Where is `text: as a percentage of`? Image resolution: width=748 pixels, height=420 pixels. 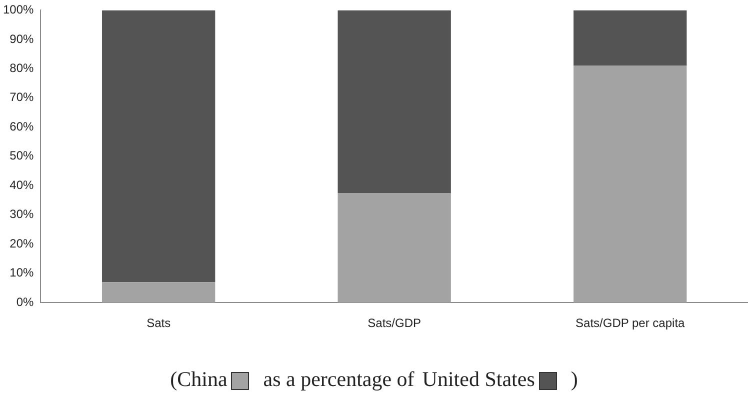 text: as a percentage of is located at coordinates (338, 379).